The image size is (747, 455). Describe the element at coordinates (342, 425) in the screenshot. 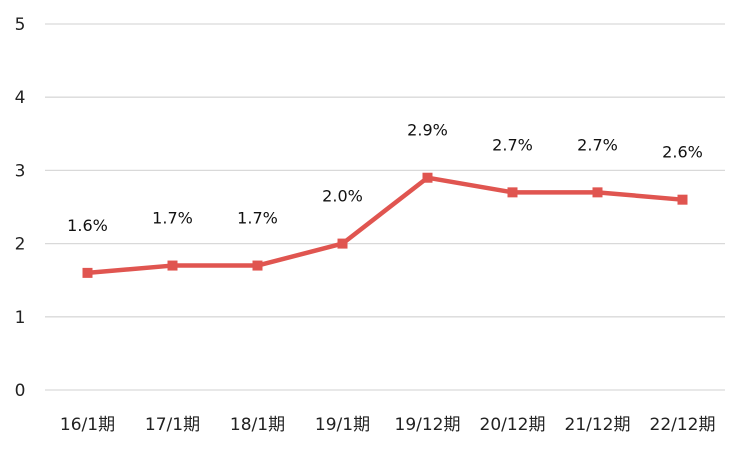

I see `x-tick-label: 19/1期` at that location.